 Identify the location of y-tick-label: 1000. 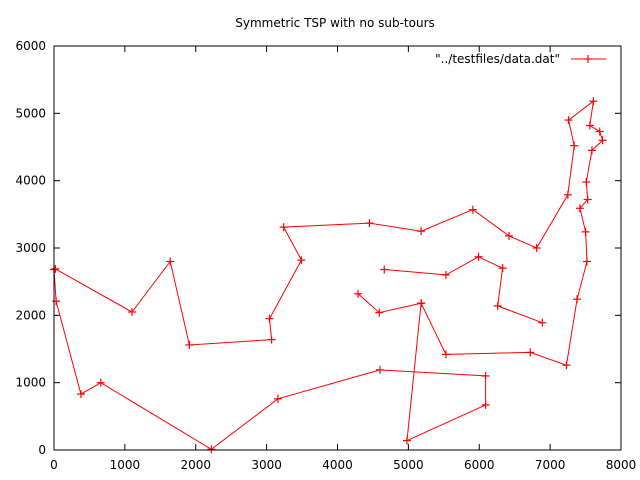
(30, 383).